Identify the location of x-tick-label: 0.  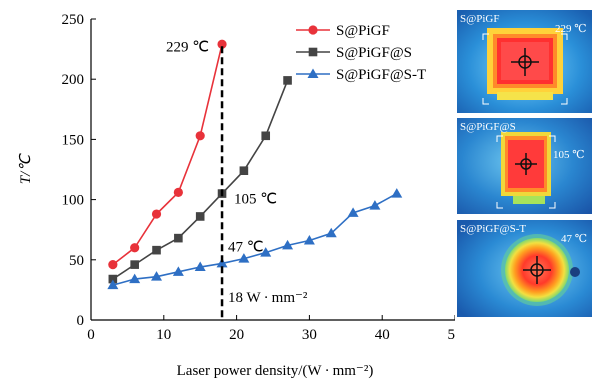
(91, 335).